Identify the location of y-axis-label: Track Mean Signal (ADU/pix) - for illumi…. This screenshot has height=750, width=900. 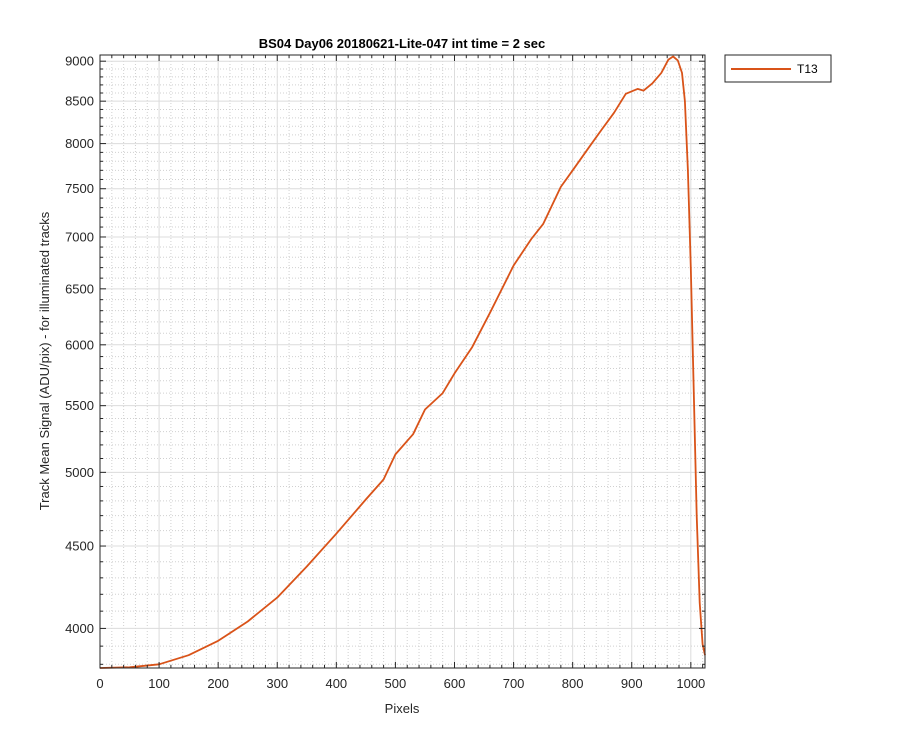
(44, 360).